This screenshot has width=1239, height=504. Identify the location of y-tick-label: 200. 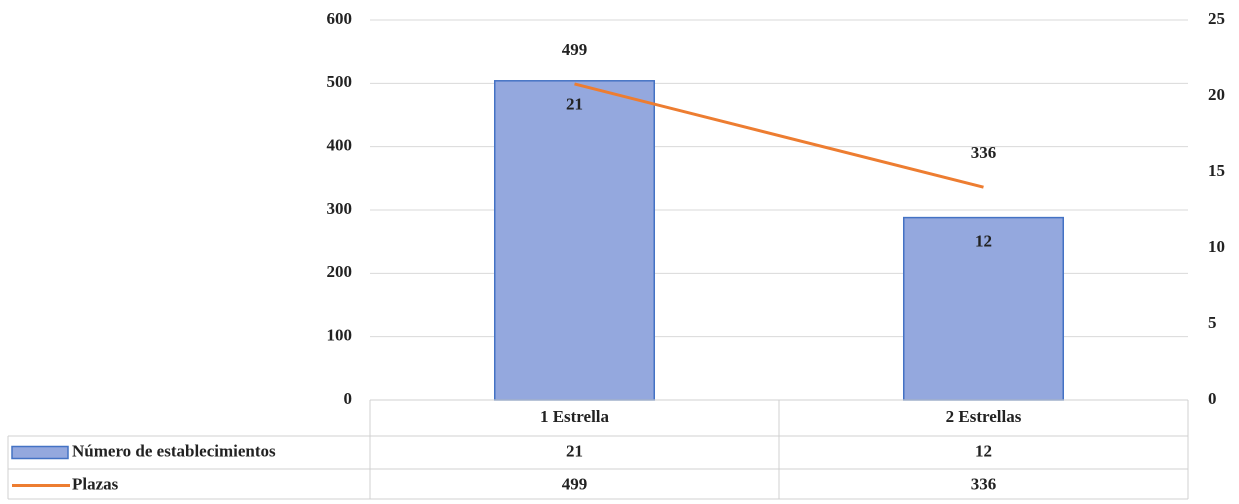
(340, 271).